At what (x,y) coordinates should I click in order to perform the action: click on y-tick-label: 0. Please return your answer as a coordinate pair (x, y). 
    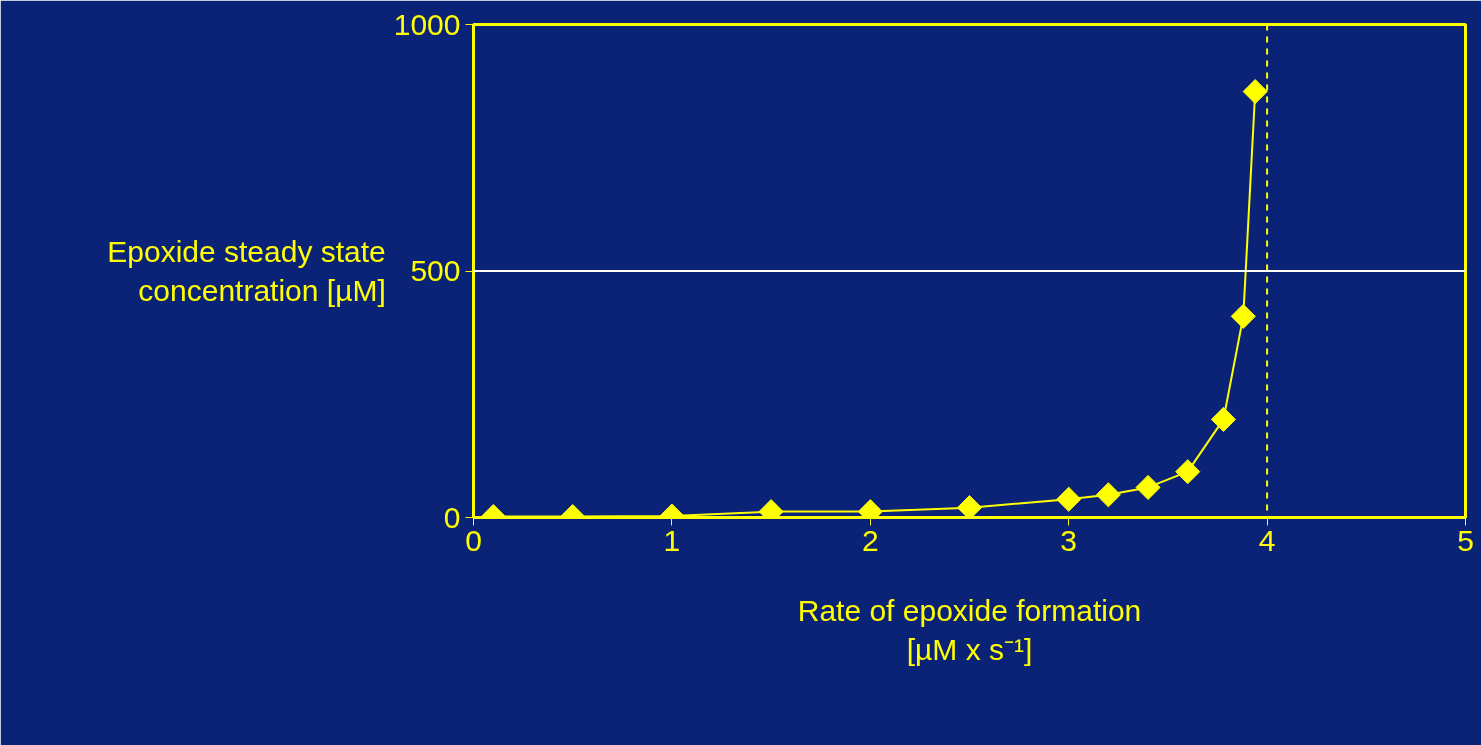
    Looking at the image, I should click on (452, 517).